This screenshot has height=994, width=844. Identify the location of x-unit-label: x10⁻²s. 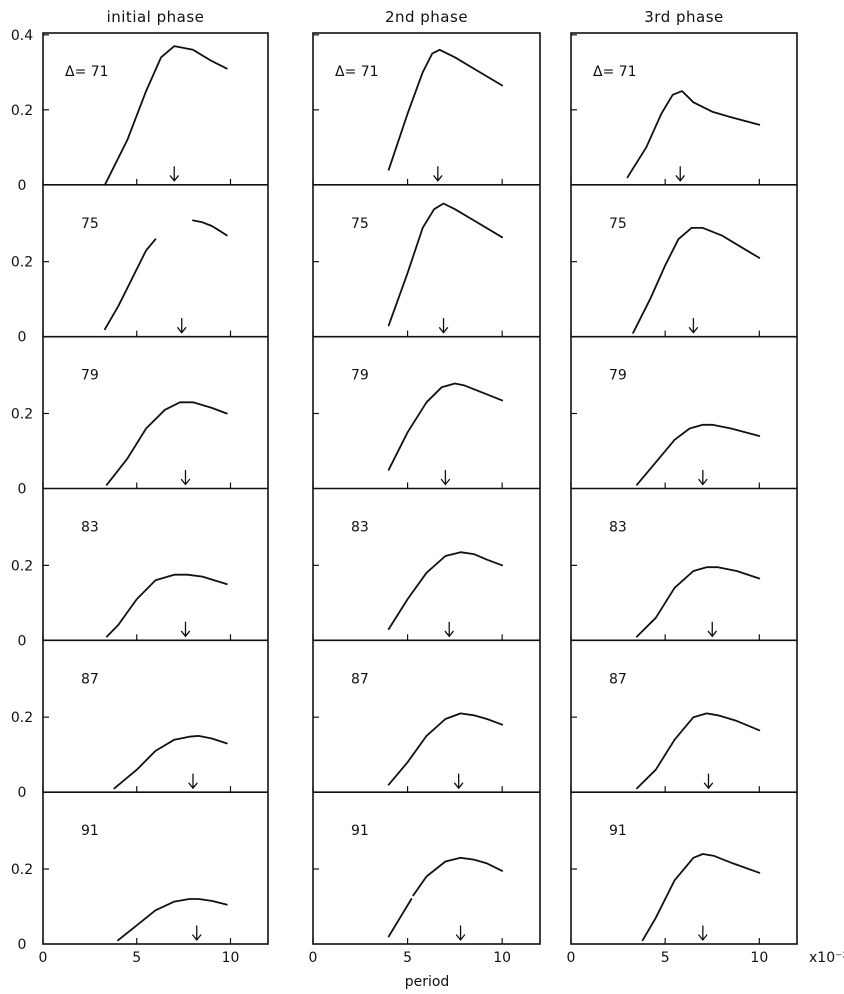
(826, 958).